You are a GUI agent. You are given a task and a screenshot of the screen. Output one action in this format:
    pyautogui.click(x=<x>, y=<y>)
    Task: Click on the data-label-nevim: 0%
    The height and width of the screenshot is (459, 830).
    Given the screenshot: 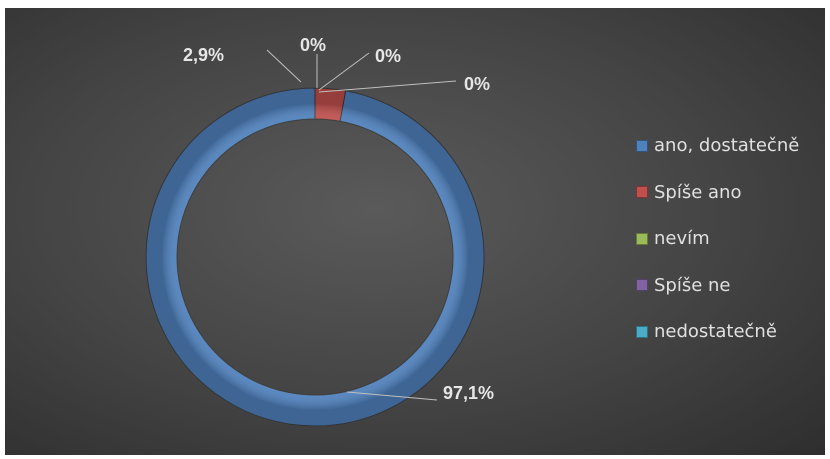 What is the action you would take?
    pyautogui.click(x=313, y=45)
    